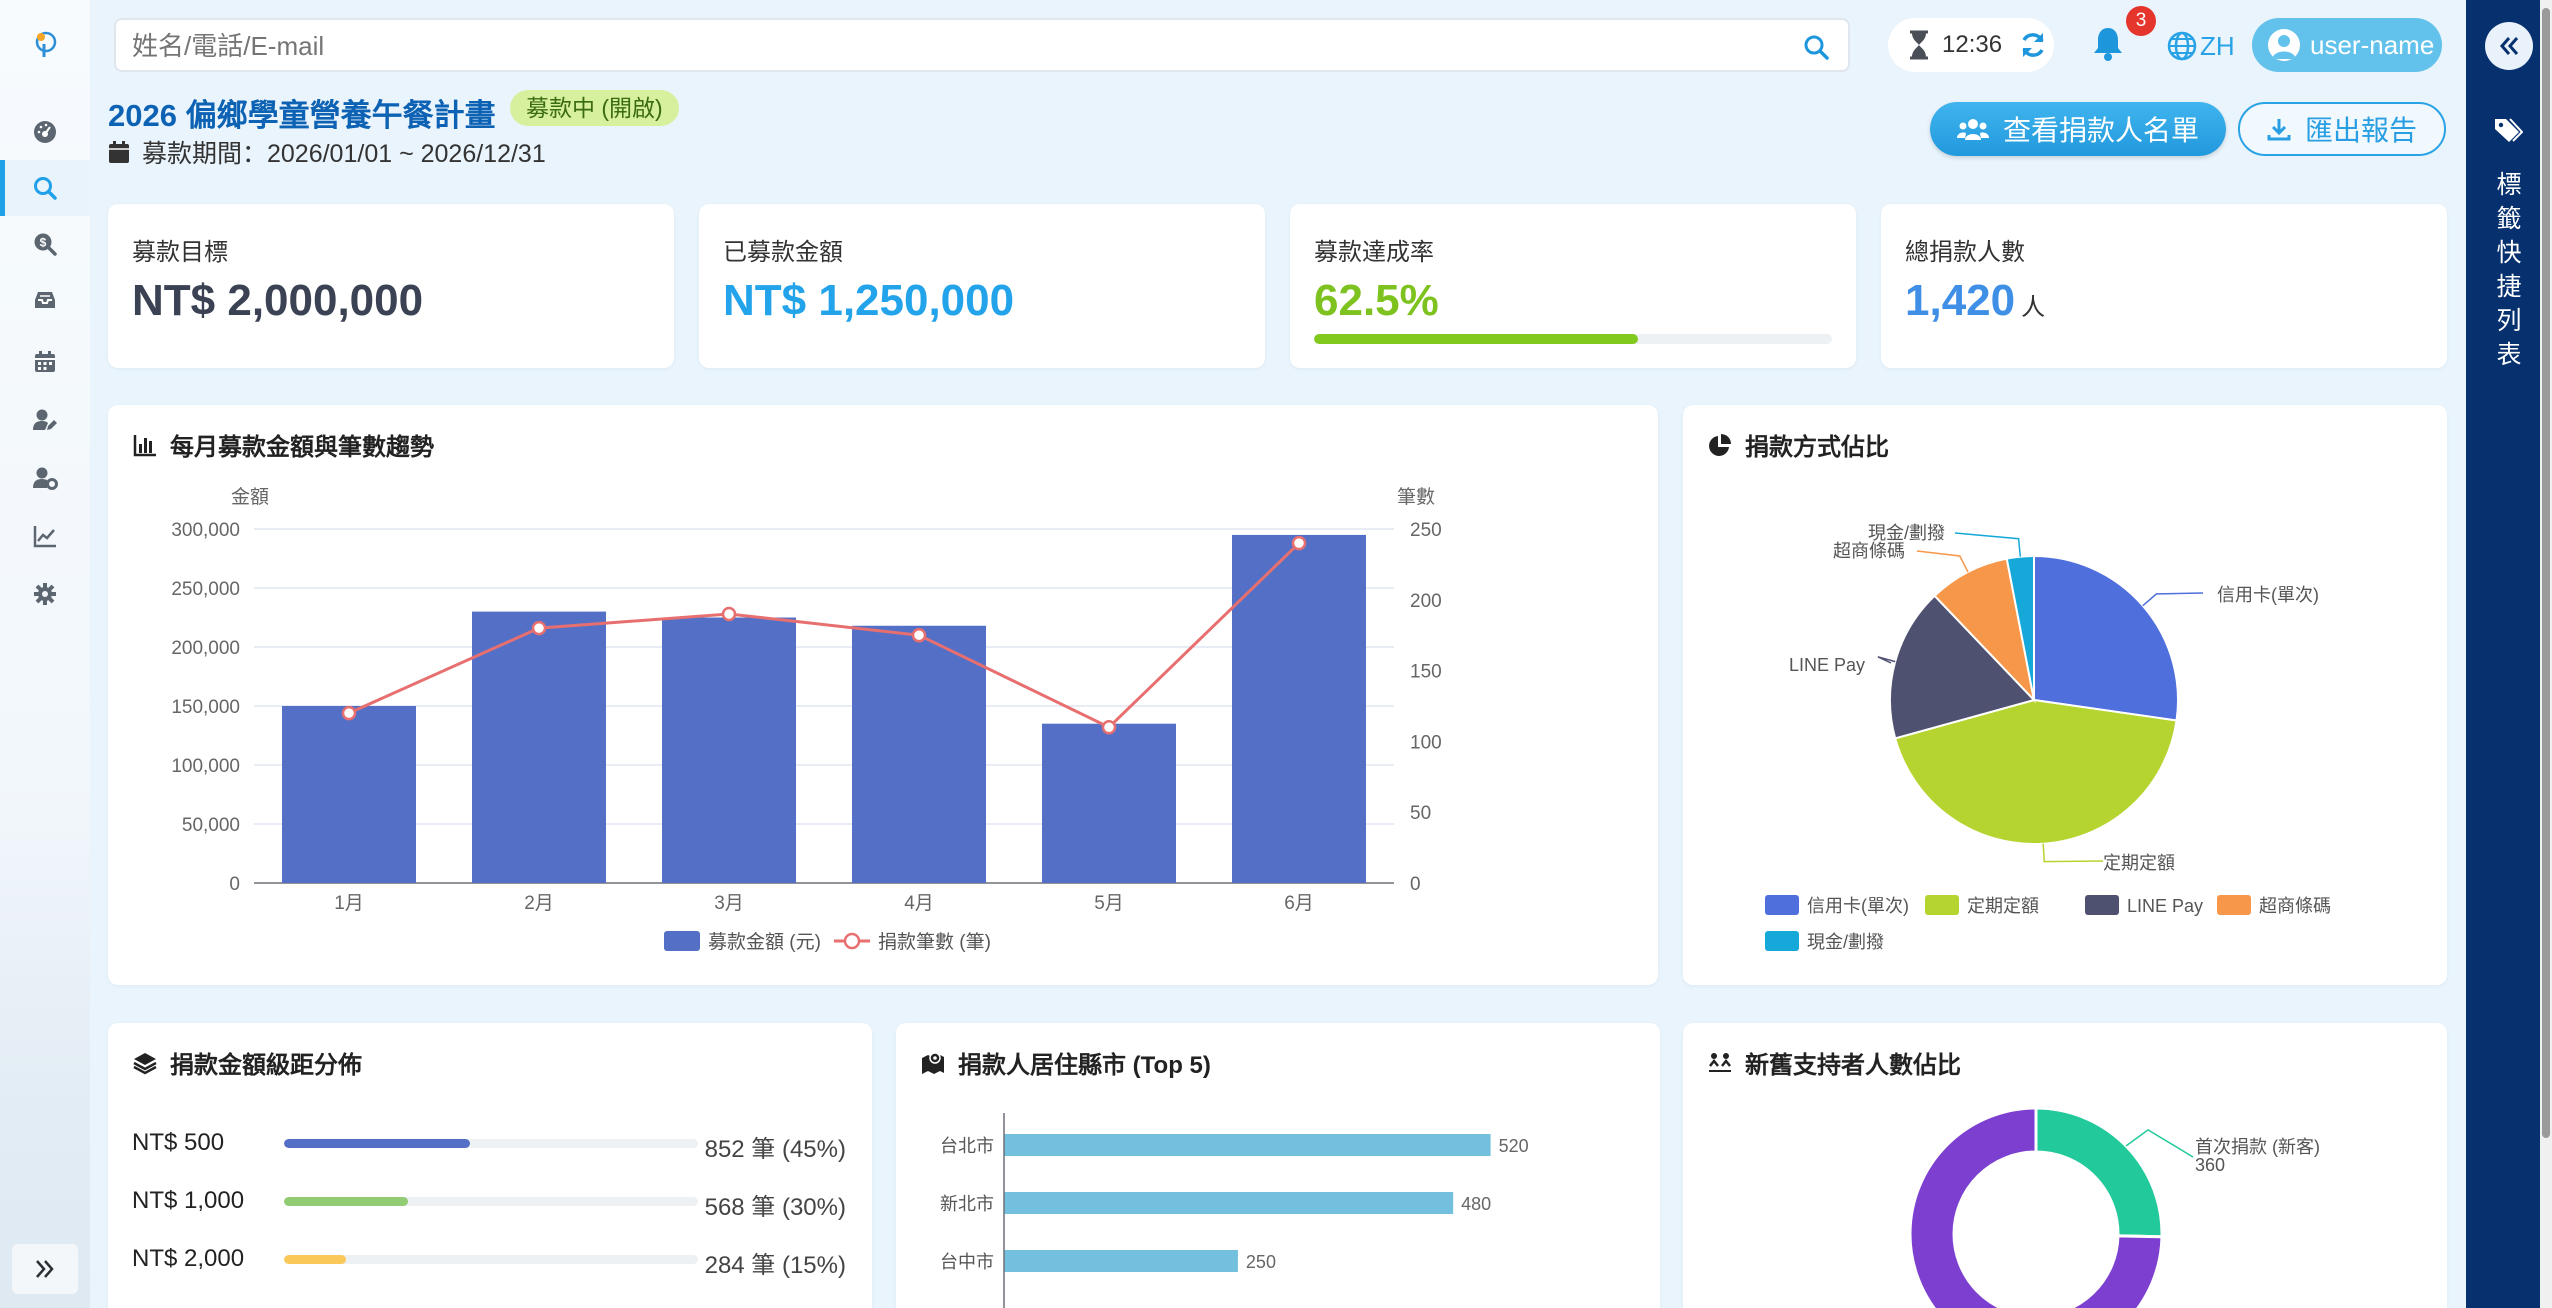 Image resolution: width=2552 pixels, height=1308 pixels. I want to click on map-marked-icon, so click(933, 1062).